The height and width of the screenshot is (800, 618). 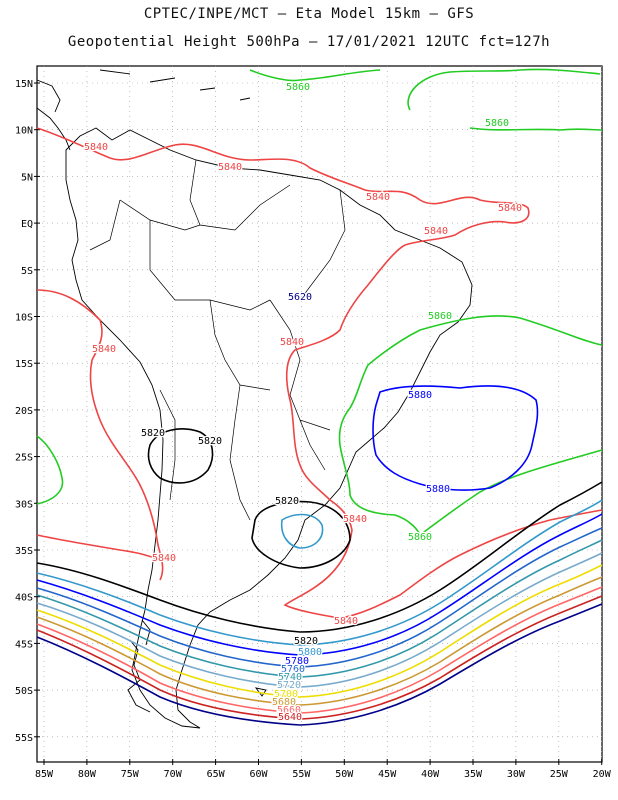 I want to click on lon-label: 85W, so click(x=44, y=774).